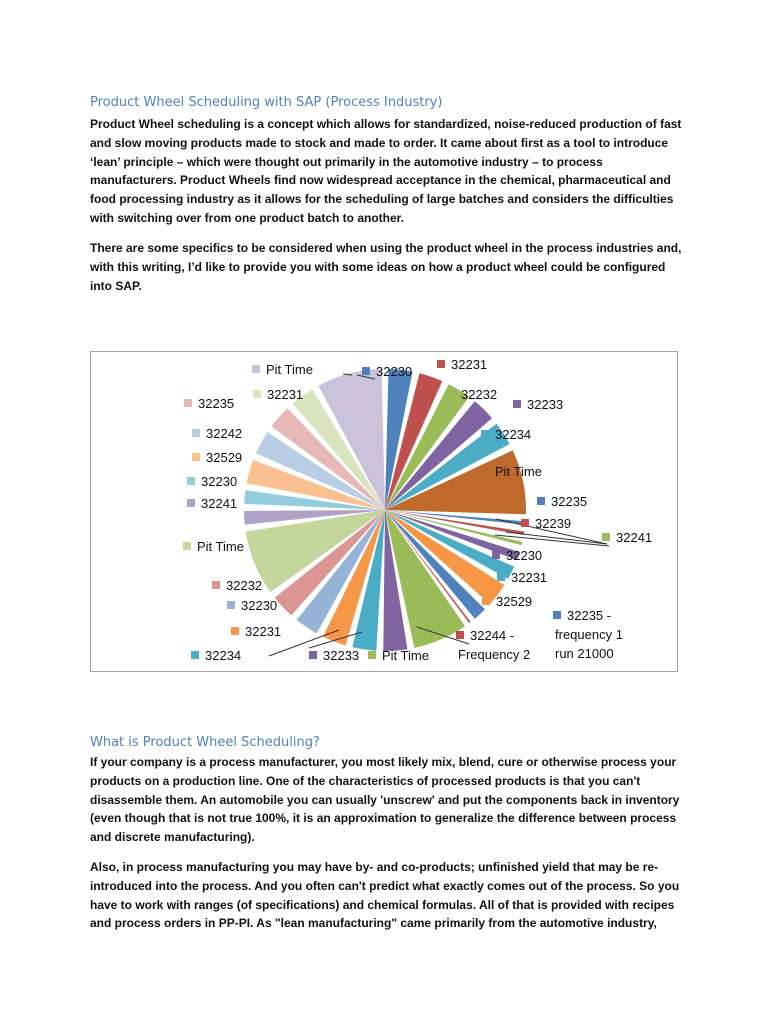 The width and height of the screenshot is (768, 1024). I want to click on pie-label: 32239, so click(546, 523).